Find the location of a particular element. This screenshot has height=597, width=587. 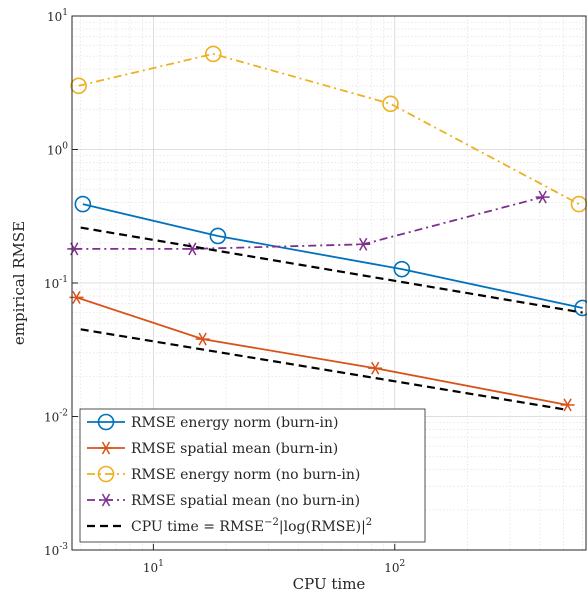

legend-item-2: RMSE spatial mean (burn-in) is located at coordinates (212, 449).